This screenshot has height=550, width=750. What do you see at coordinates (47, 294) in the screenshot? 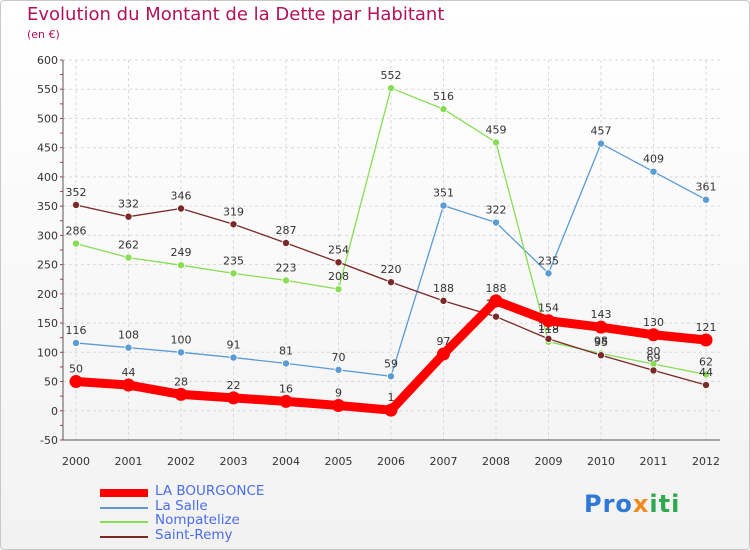
I see `y-tick-label: 200` at bounding box center [47, 294].